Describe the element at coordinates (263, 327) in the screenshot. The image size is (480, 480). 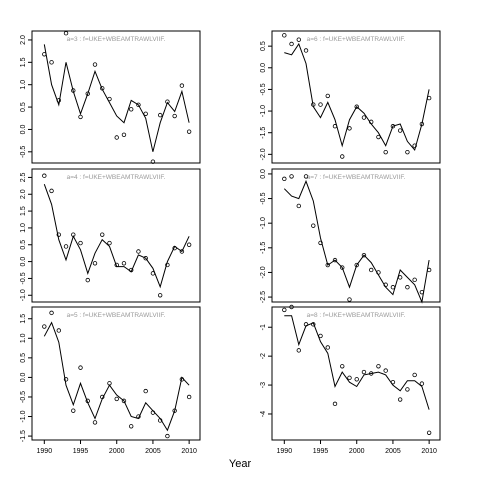
I see `y-tick-label: -1` at that location.